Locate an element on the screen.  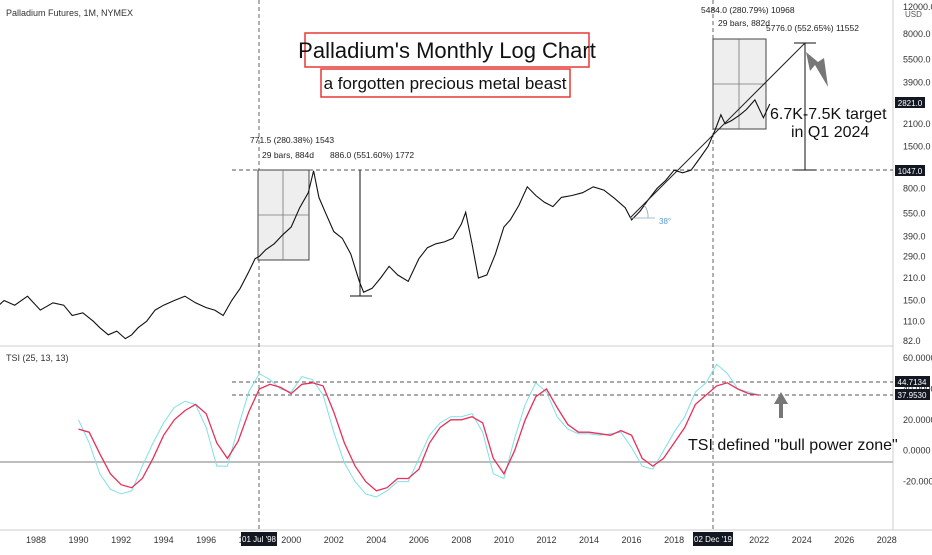
year-tick-label: 2018 is located at coordinates (674, 540).